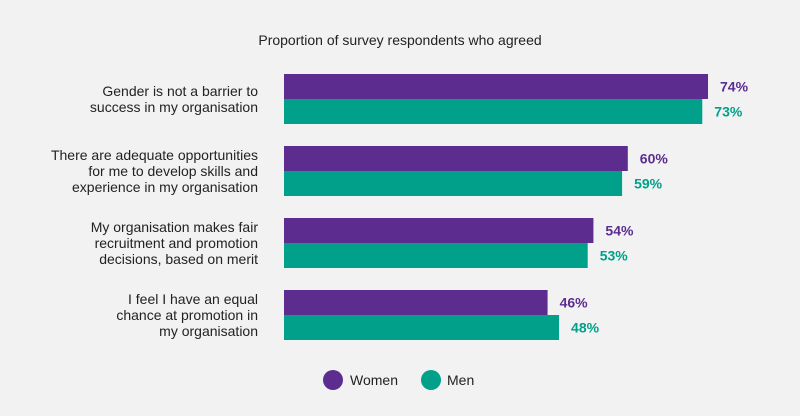 Image resolution: width=800 pixels, height=416 pixels. Describe the element at coordinates (574, 303) in the screenshot. I see `value-label-women: 46%` at that location.